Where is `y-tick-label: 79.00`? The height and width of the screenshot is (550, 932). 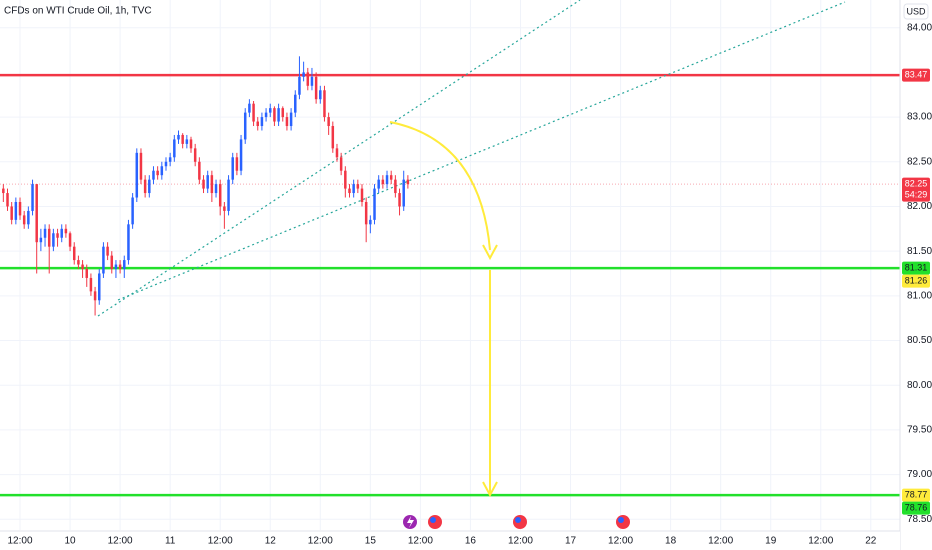 y-tick-label: 79.00 is located at coordinates (919, 474).